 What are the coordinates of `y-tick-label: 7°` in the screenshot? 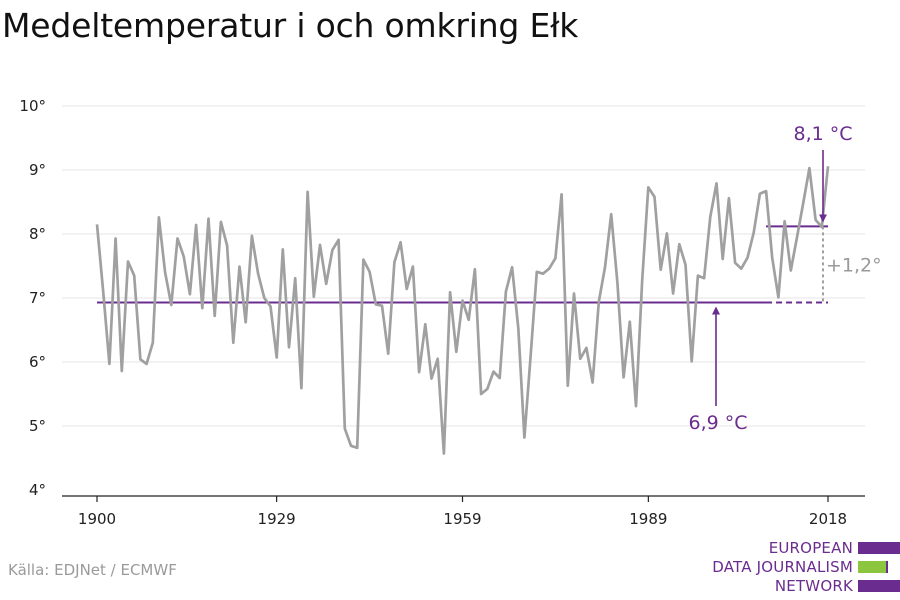 It's located at (37, 298).